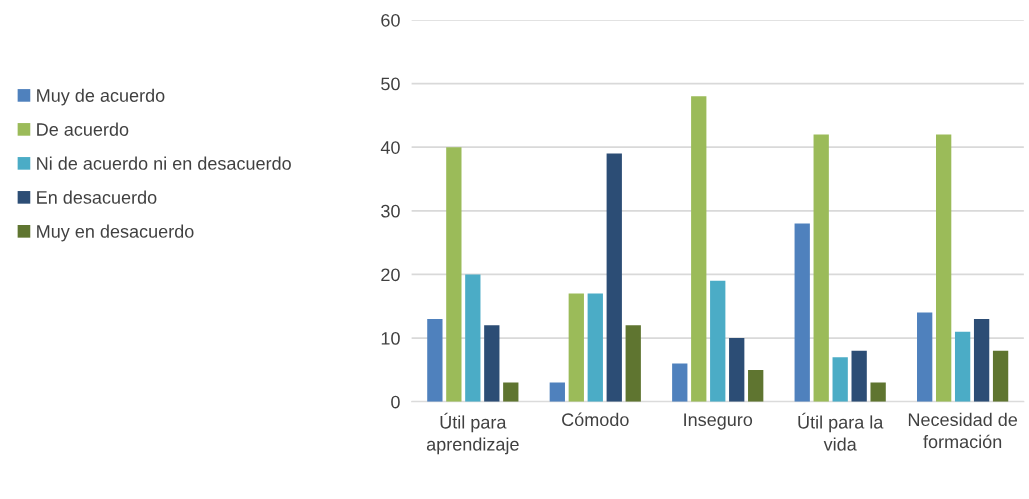 The image size is (1029, 499). What do you see at coordinates (390, 211) in the screenshot?
I see `y-tick-label: 30` at bounding box center [390, 211].